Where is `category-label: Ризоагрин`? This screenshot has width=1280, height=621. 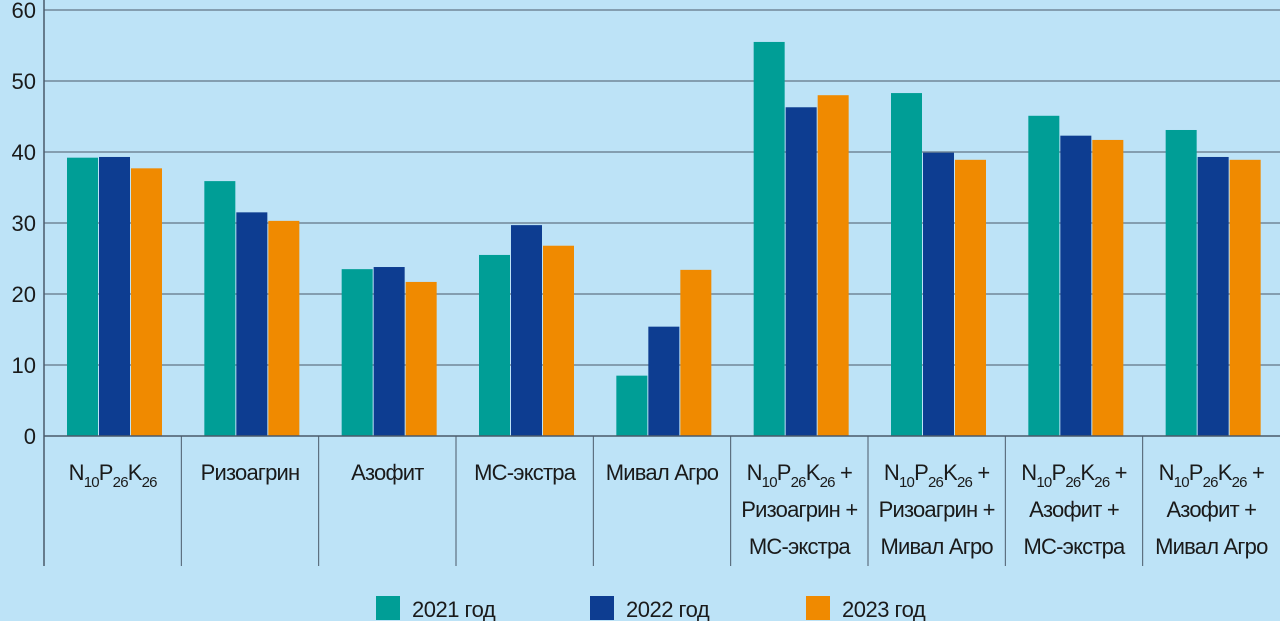
category-label: Ризоагрин is located at coordinates (250, 472).